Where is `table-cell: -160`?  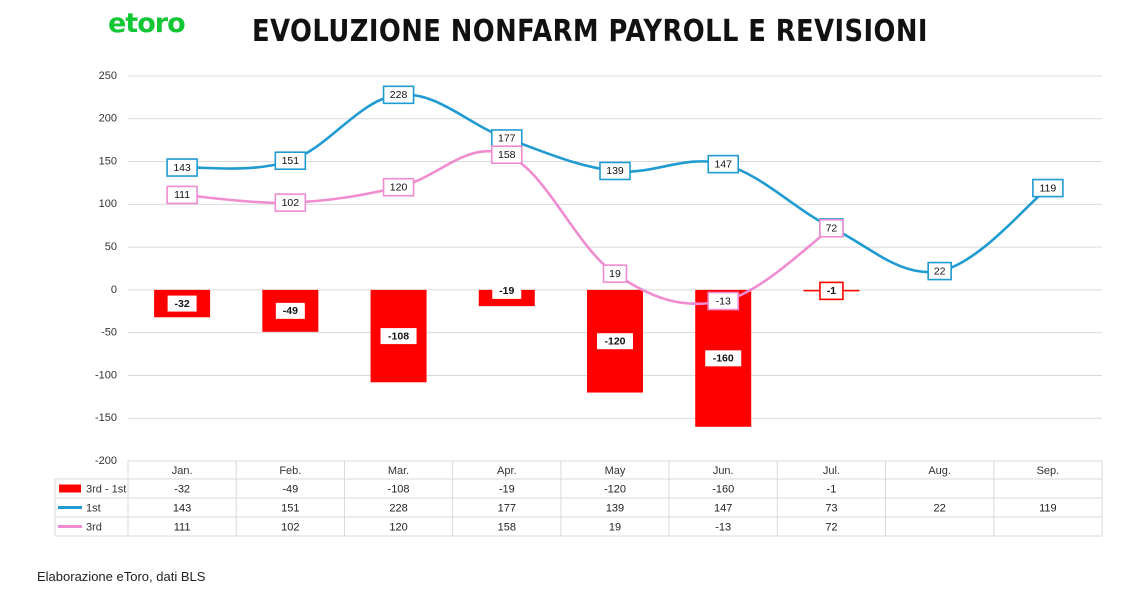 table-cell: -160 is located at coordinates (723, 489).